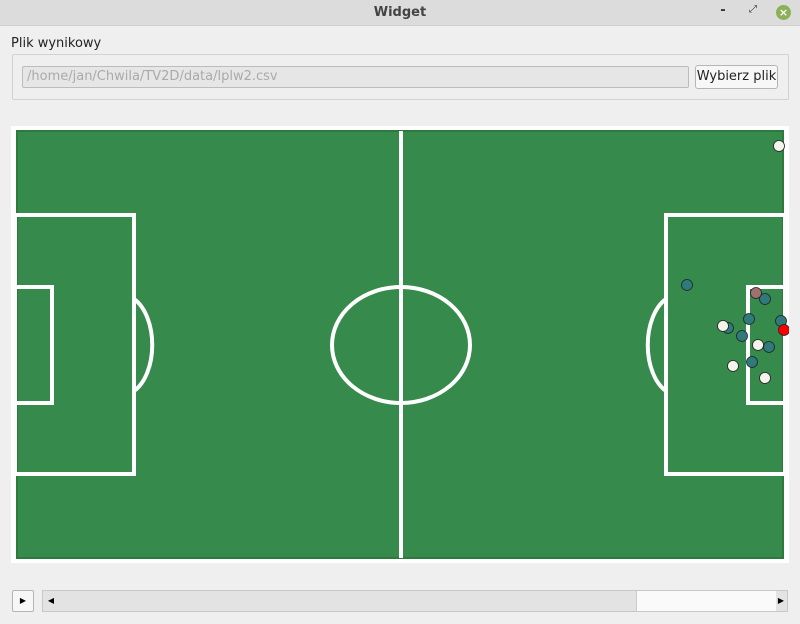 This screenshot has width=800, height=624. What do you see at coordinates (706, 601) in the screenshot?
I see `scroll-handle` at bounding box center [706, 601].